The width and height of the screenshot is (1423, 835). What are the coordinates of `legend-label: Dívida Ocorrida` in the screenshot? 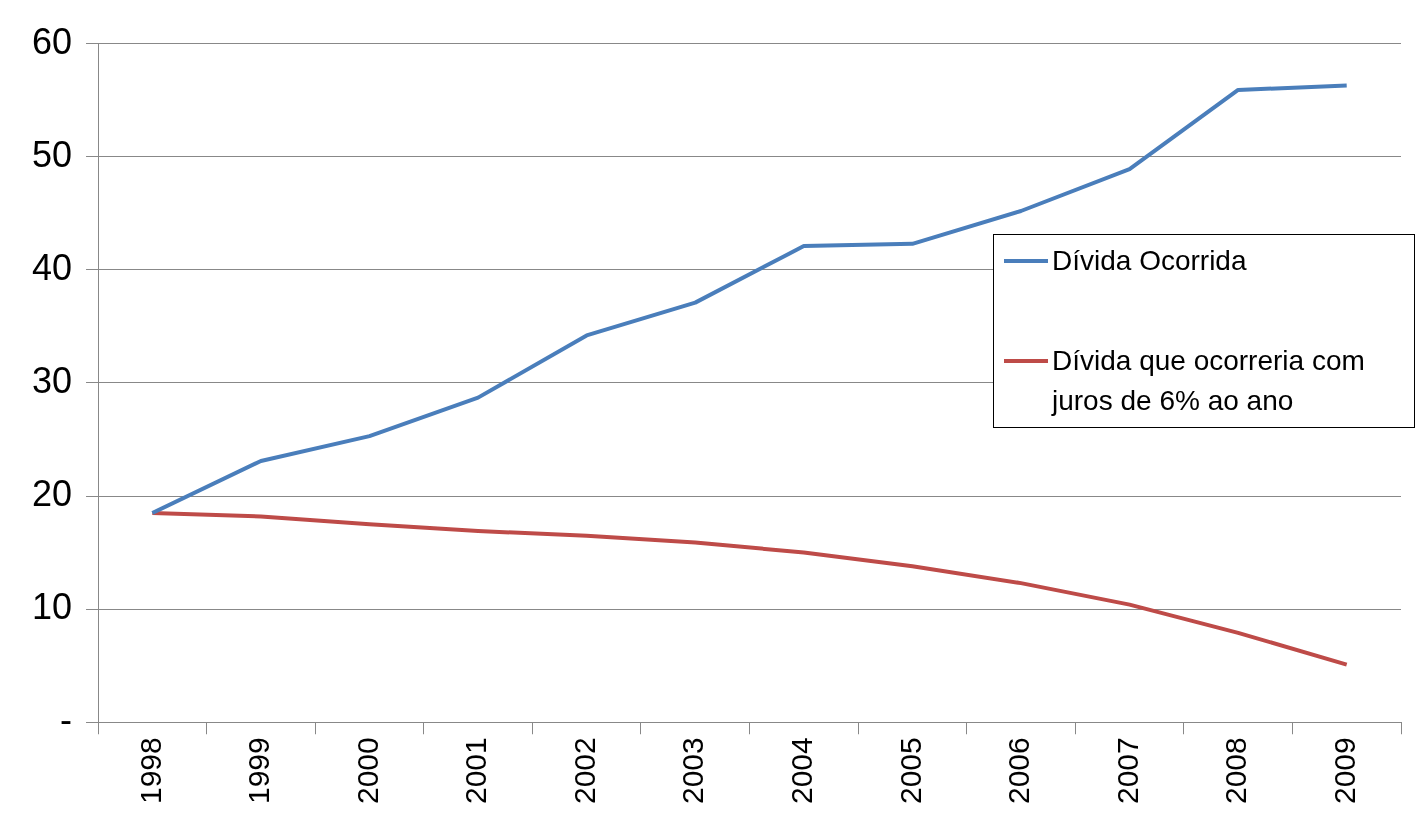 It's located at (1149, 261).